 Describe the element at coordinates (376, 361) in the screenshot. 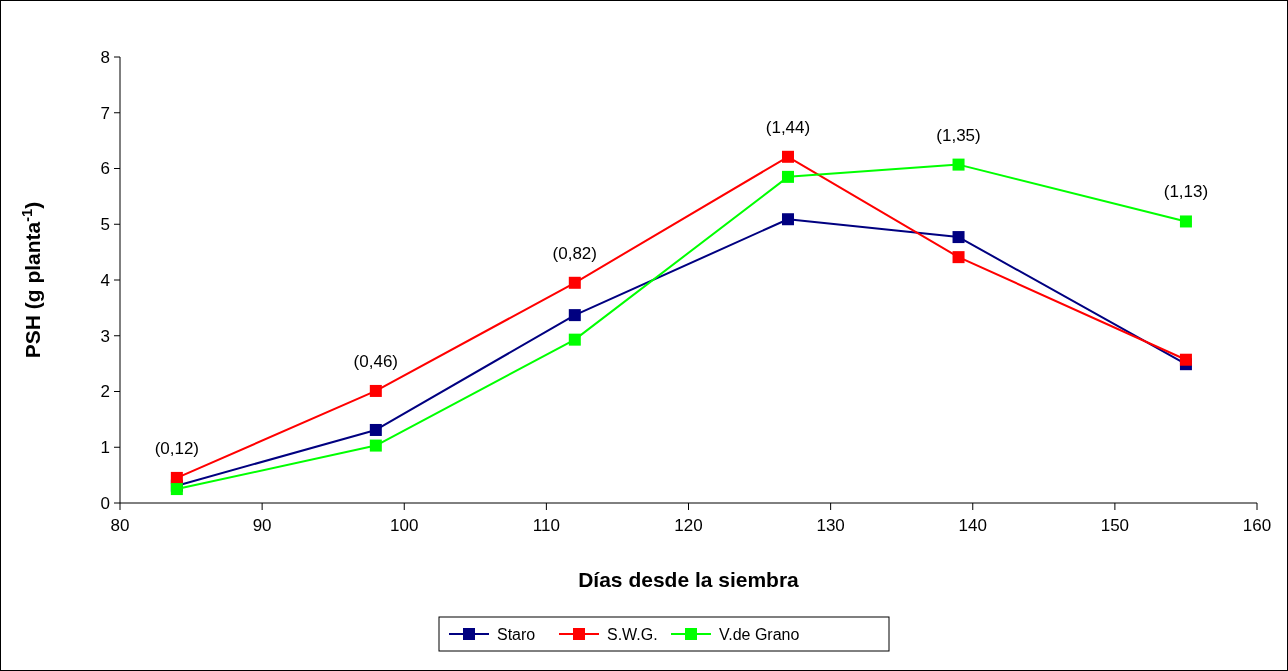

I see `annotation: (0,46)` at that location.